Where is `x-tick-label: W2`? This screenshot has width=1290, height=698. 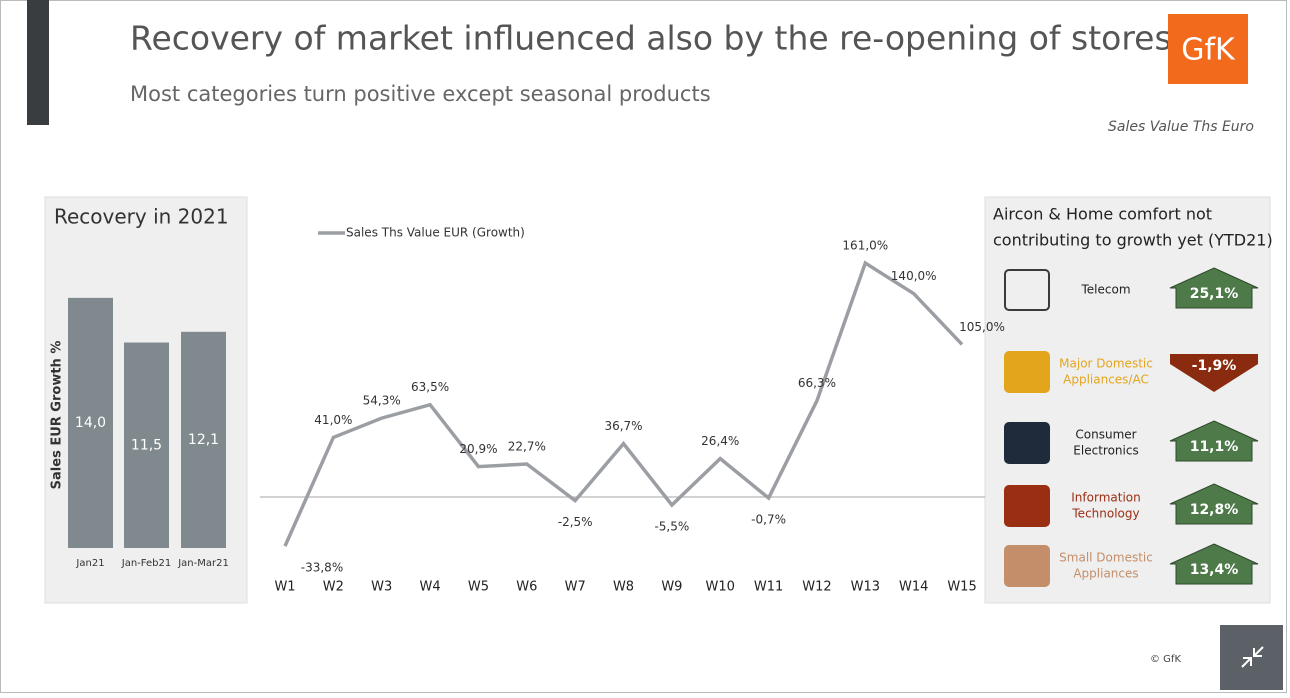
x-tick-label: W2 is located at coordinates (333, 587).